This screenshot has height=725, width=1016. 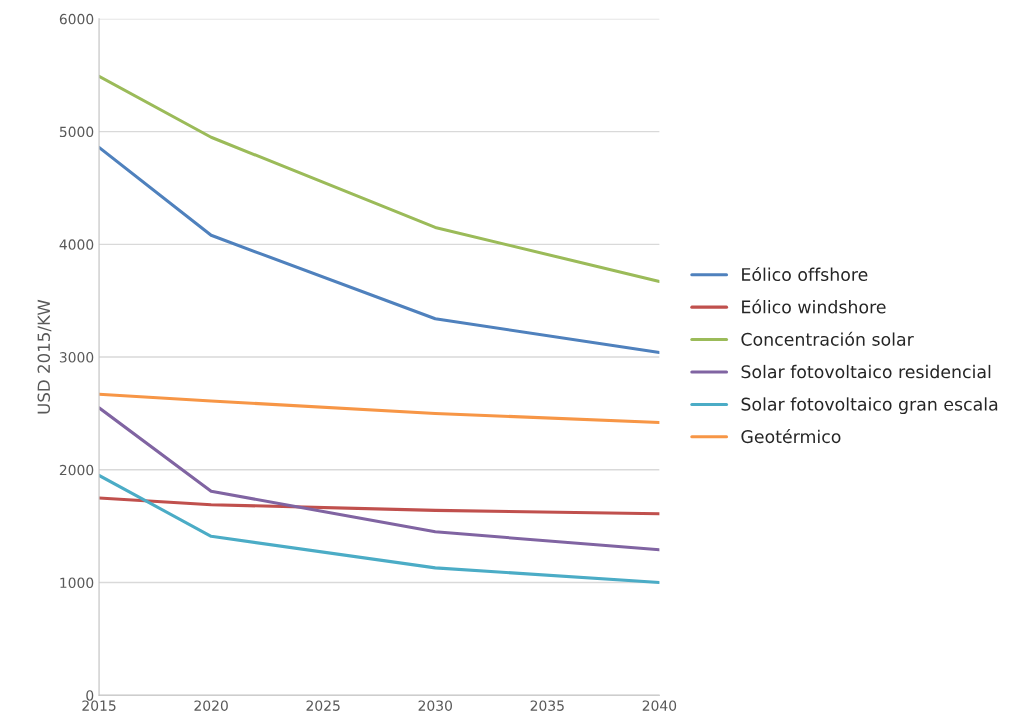 I want to click on y-tick-label: 2000, so click(x=76, y=470).